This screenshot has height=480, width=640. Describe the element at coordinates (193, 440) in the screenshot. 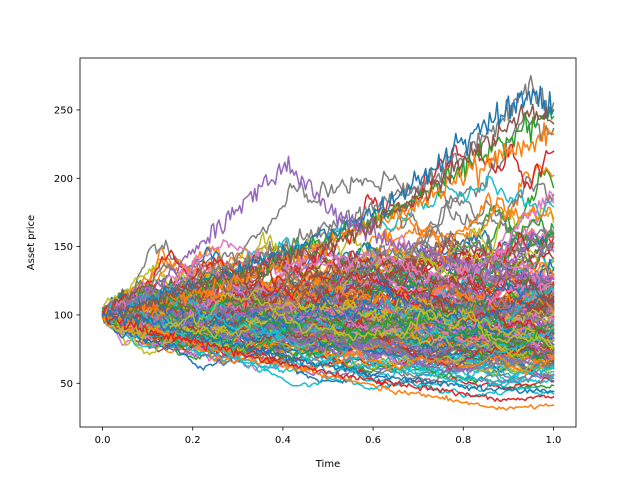

I see `x-tick-label: 0.2` at that location.